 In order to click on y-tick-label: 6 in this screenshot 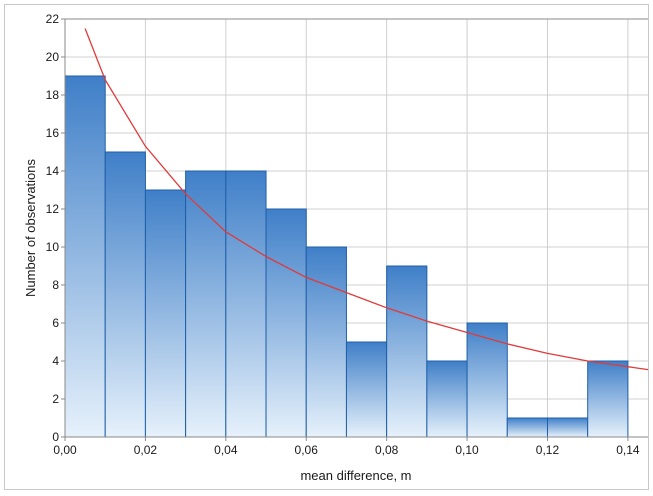, I will do `click(55, 323)`.